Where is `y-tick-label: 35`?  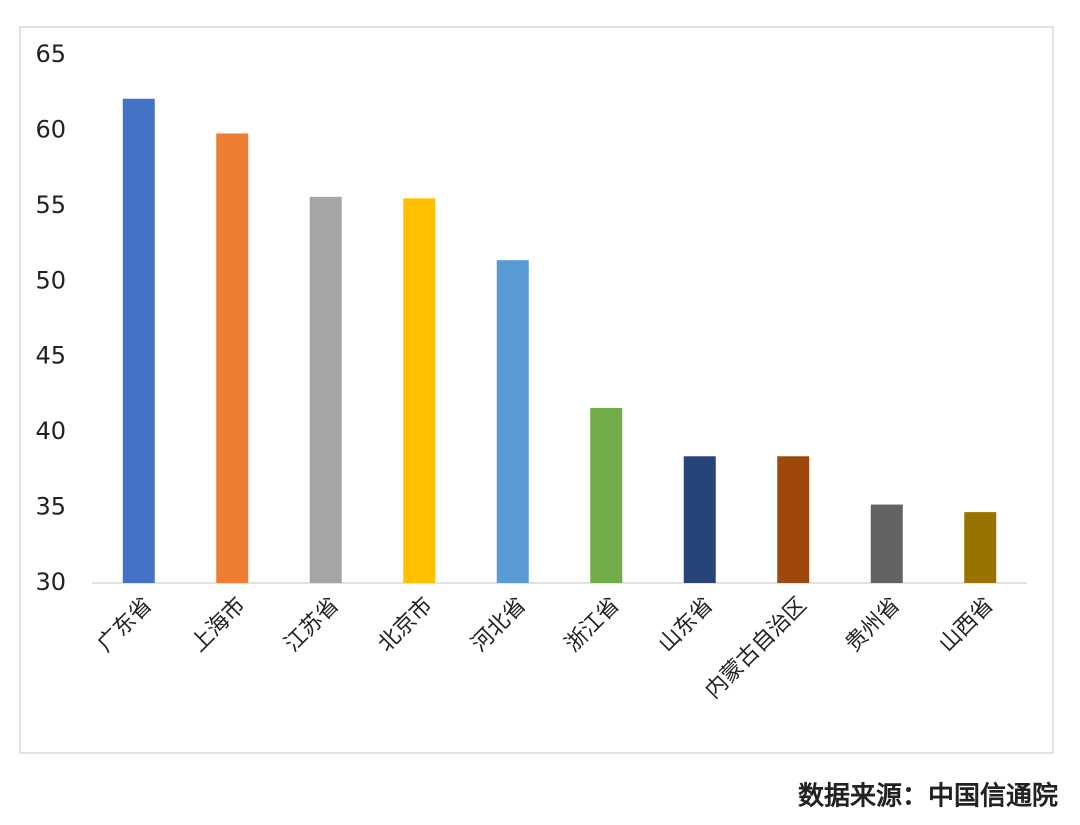 y-tick-label: 35 is located at coordinates (50, 507).